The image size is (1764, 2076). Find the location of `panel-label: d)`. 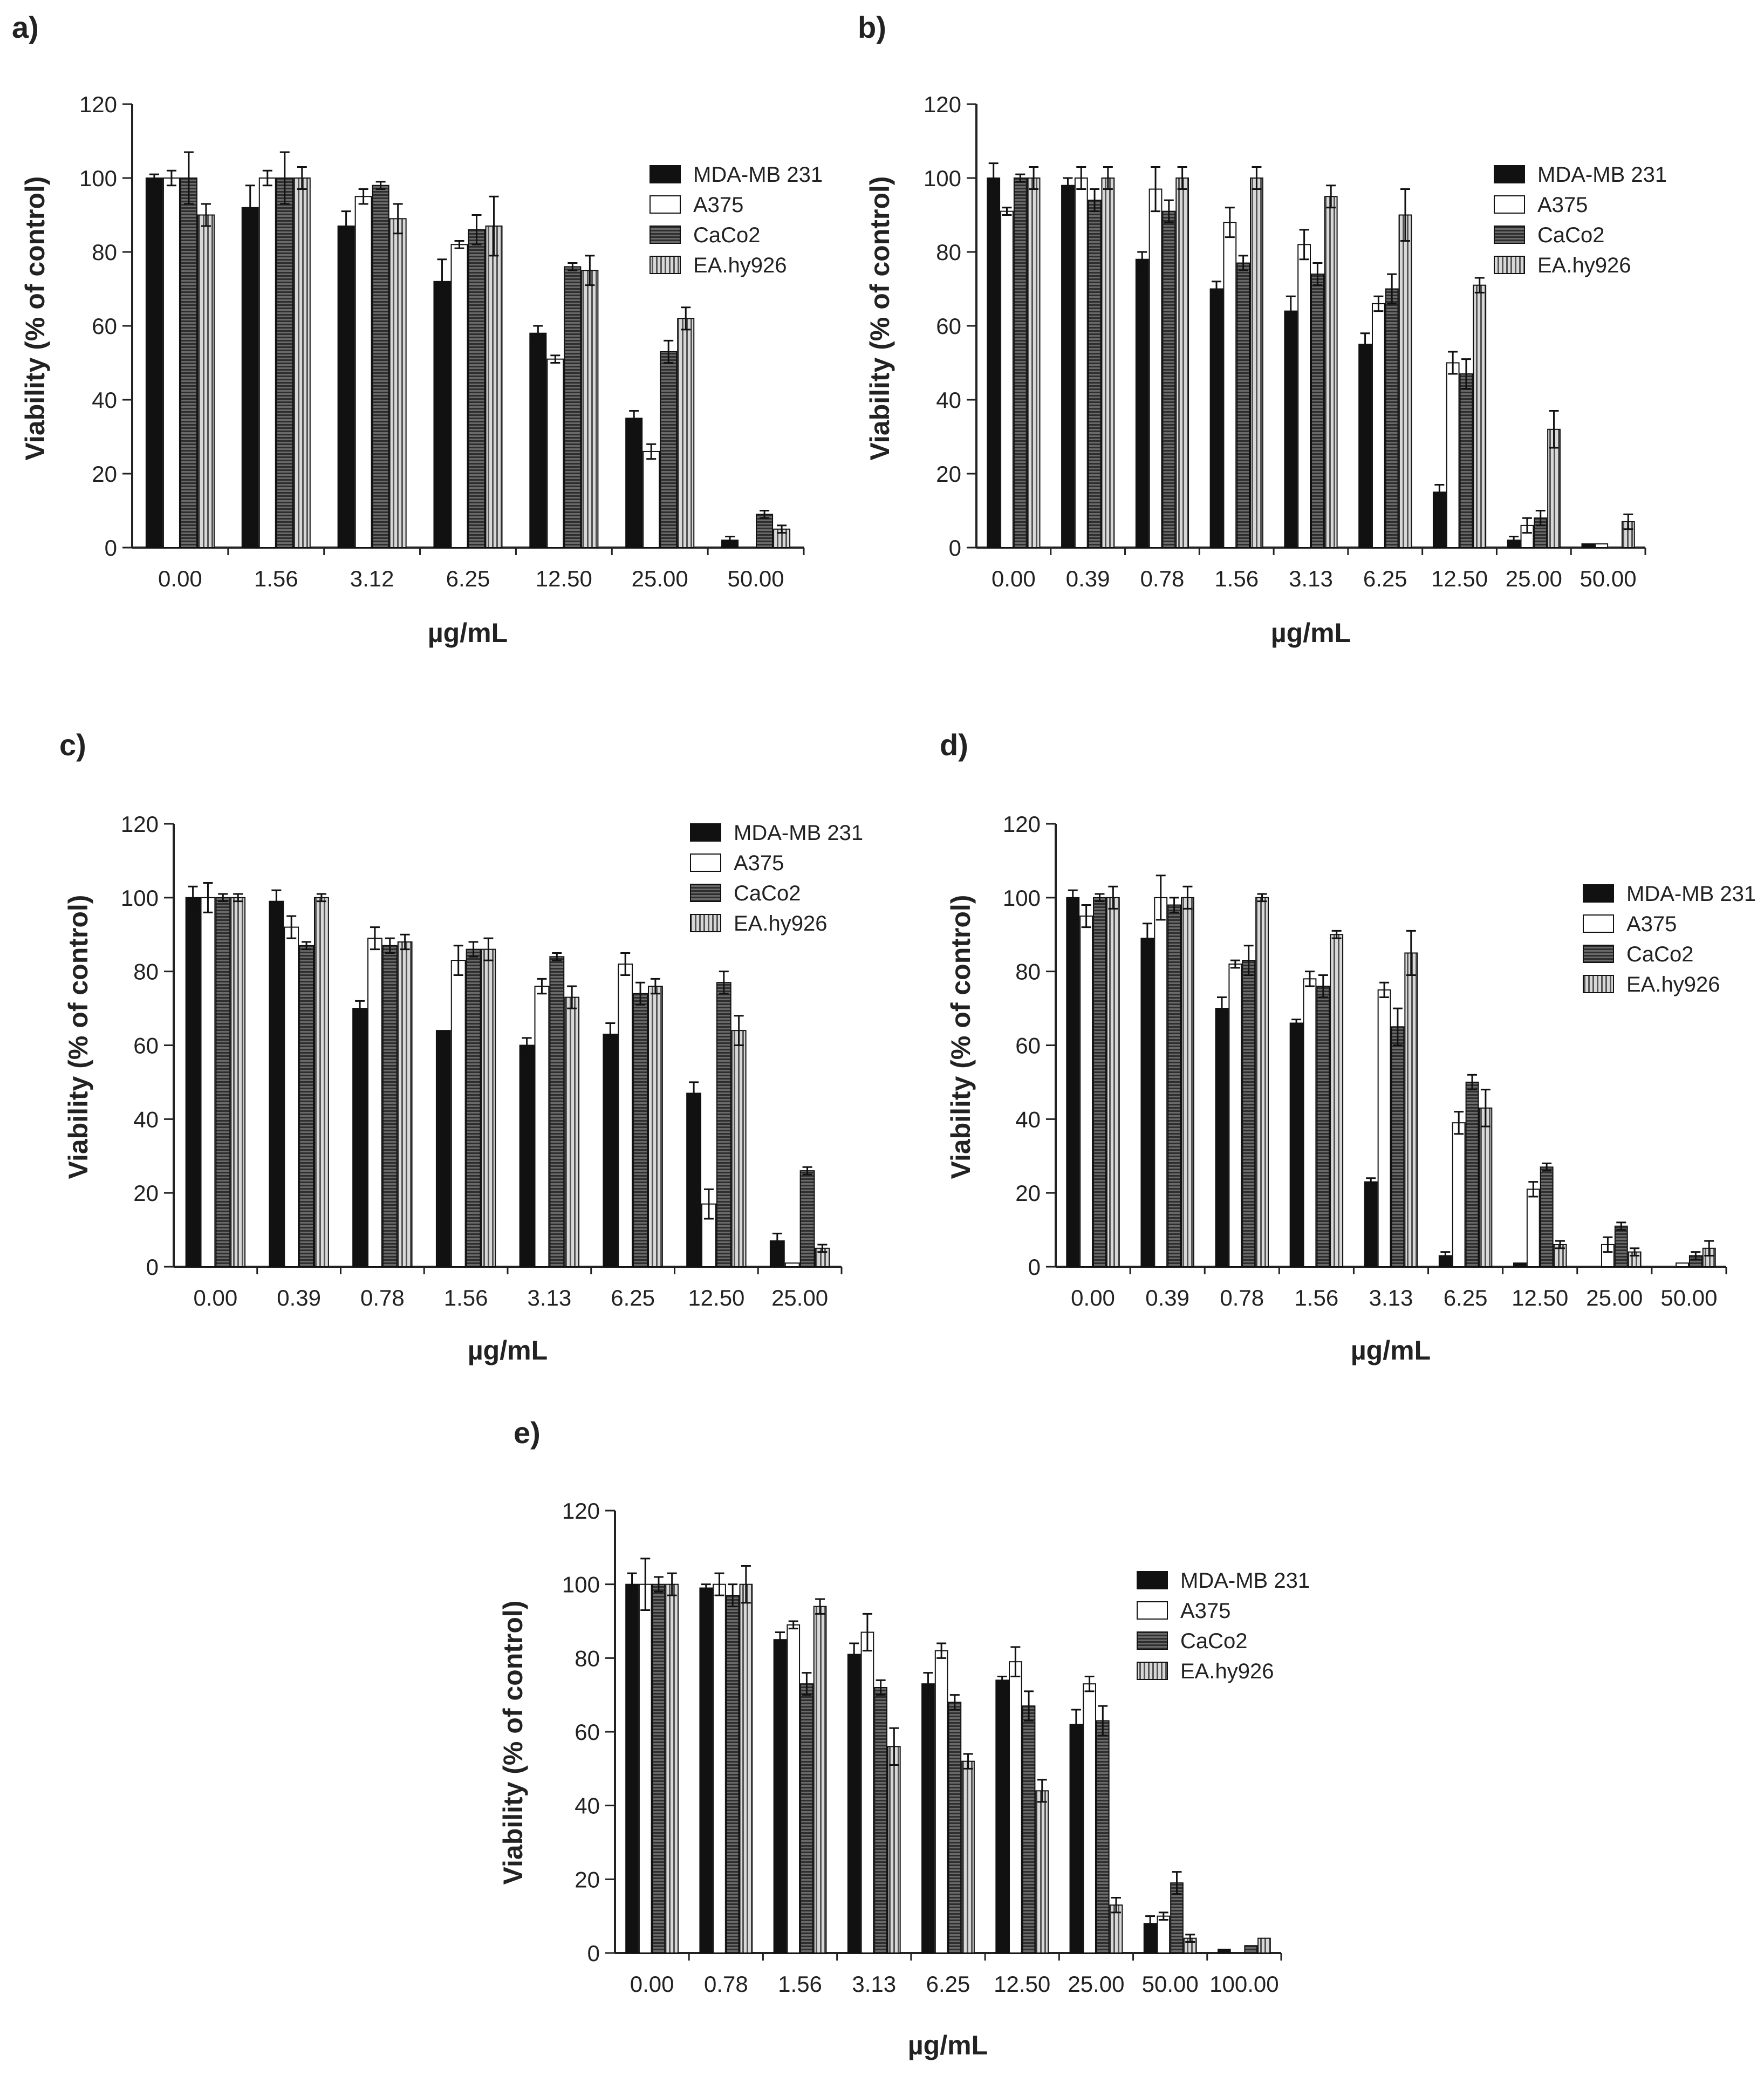

panel-label: d) is located at coordinates (954, 745).